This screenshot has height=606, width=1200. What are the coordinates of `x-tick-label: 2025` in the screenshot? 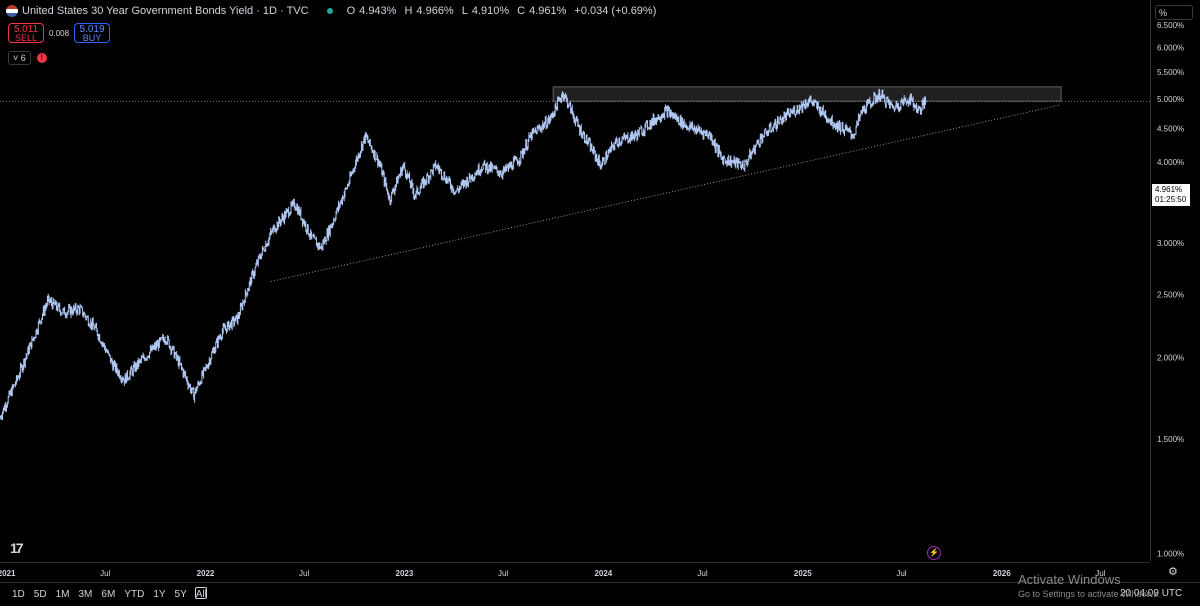 It's located at (803, 573).